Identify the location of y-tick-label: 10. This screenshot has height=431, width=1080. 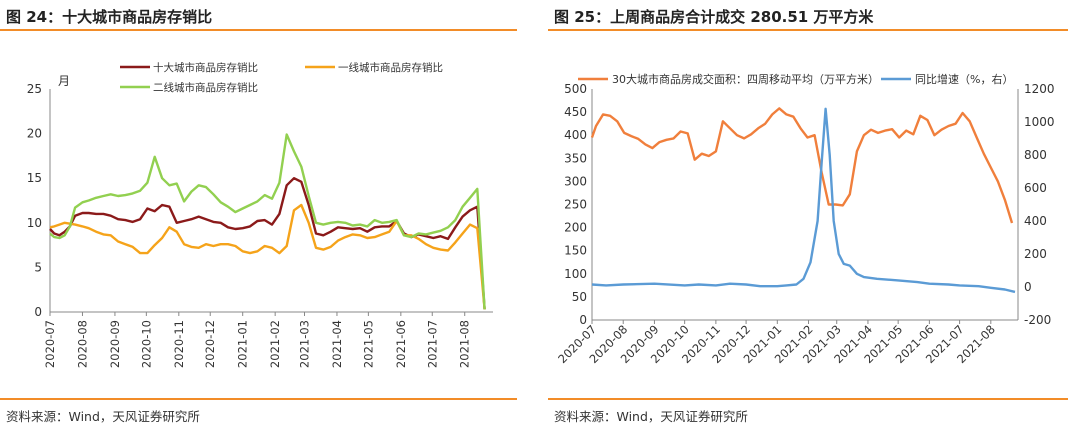
(34, 223).